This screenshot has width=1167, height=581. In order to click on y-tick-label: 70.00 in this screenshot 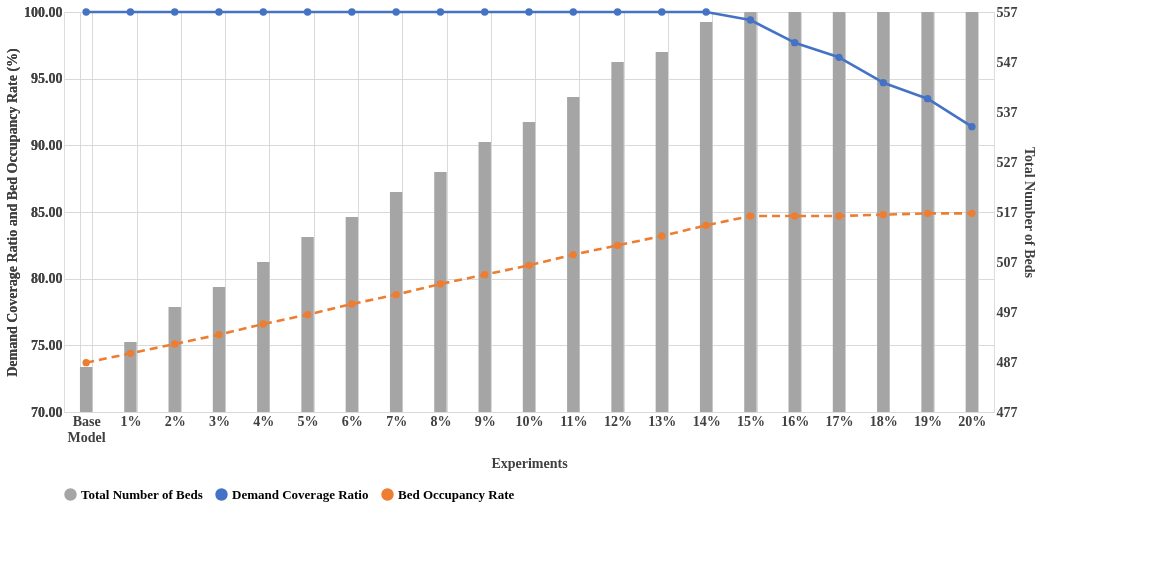, I will do `click(47, 412)`.